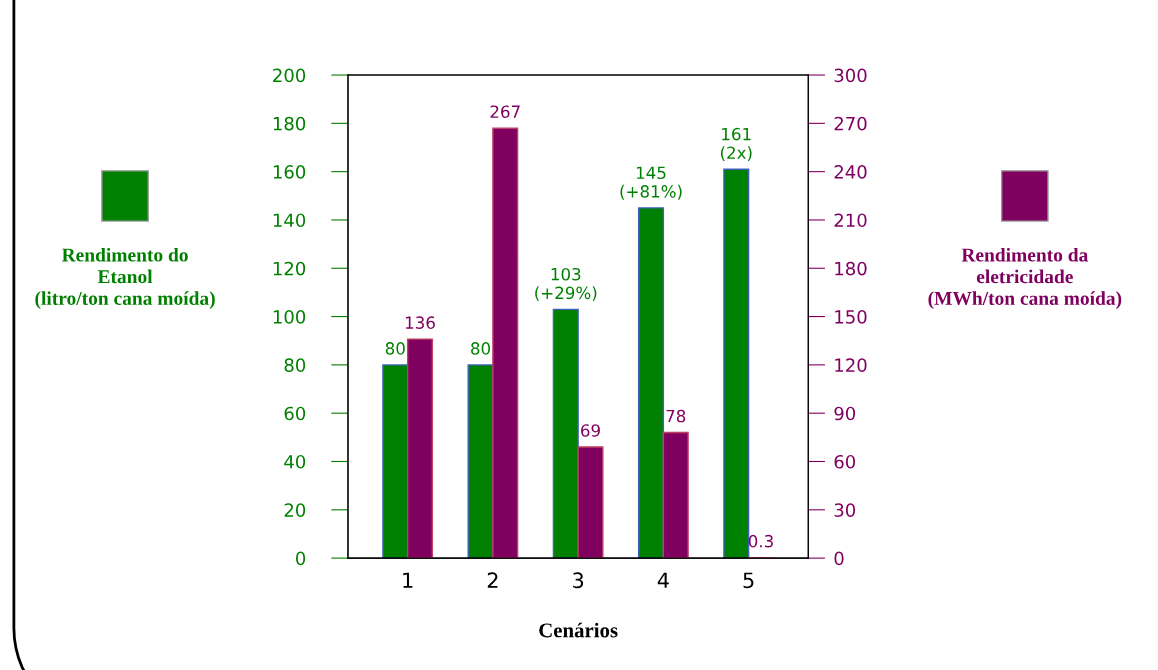 The width and height of the screenshot is (1158, 670). What do you see at coordinates (748, 580) in the screenshot?
I see `x-tick-label: 5` at bounding box center [748, 580].